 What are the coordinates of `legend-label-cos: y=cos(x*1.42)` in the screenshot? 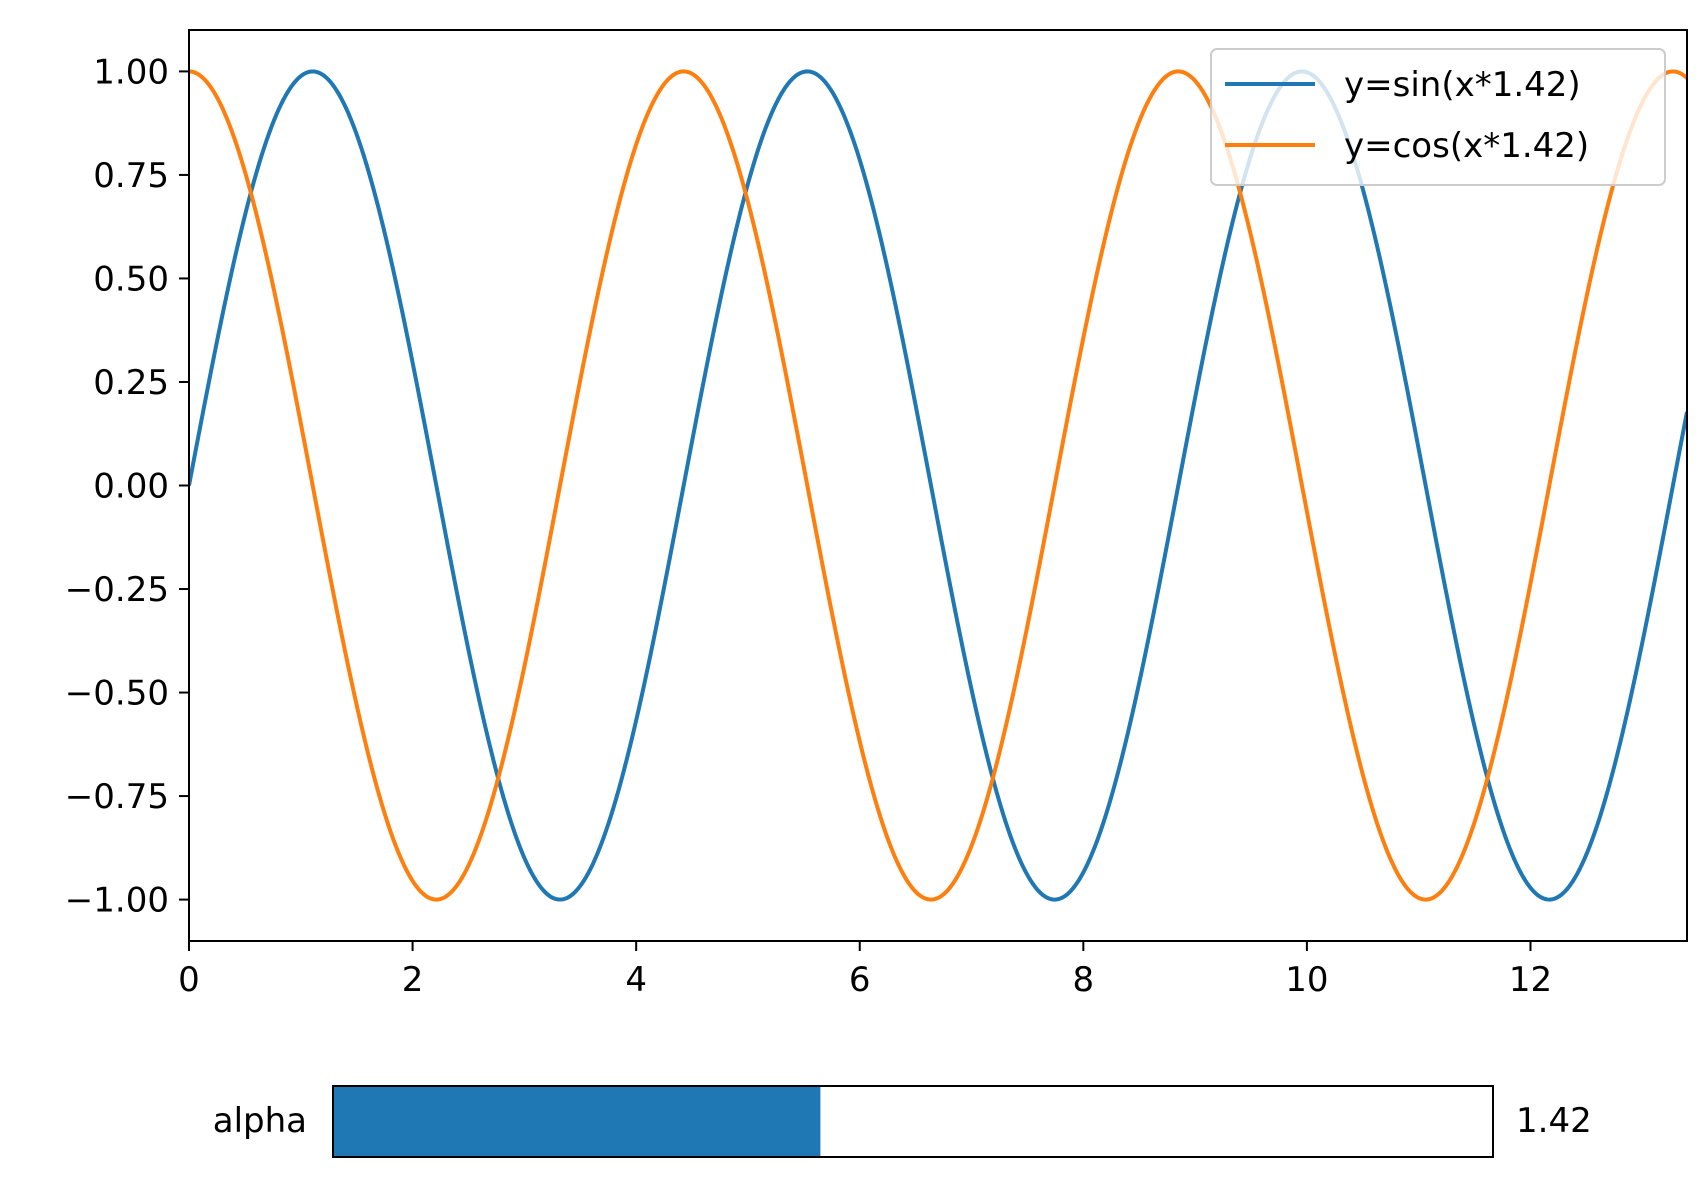 It's located at (1466, 146).